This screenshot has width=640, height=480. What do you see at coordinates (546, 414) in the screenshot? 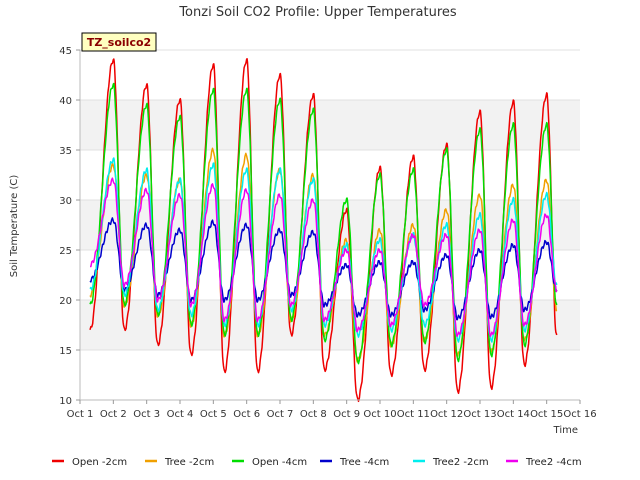
I see `x-tick-label: Oct 15` at bounding box center [546, 414].